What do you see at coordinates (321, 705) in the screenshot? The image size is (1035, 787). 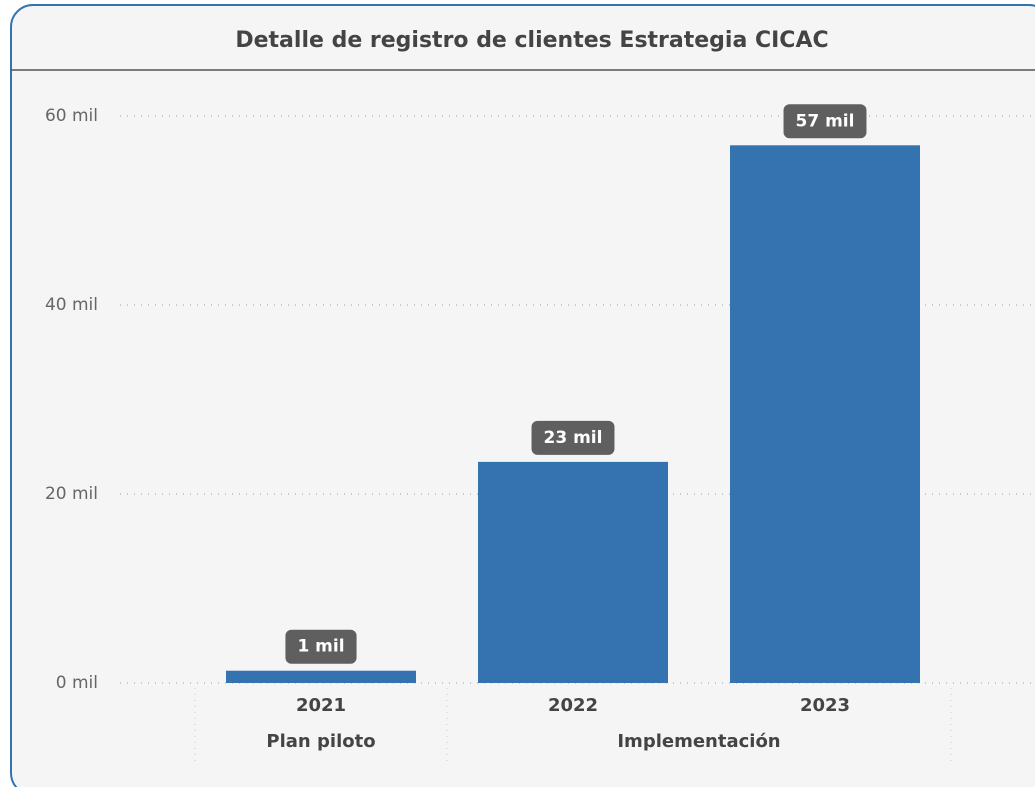 I see `x-tick-label: 2021` at bounding box center [321, 705].